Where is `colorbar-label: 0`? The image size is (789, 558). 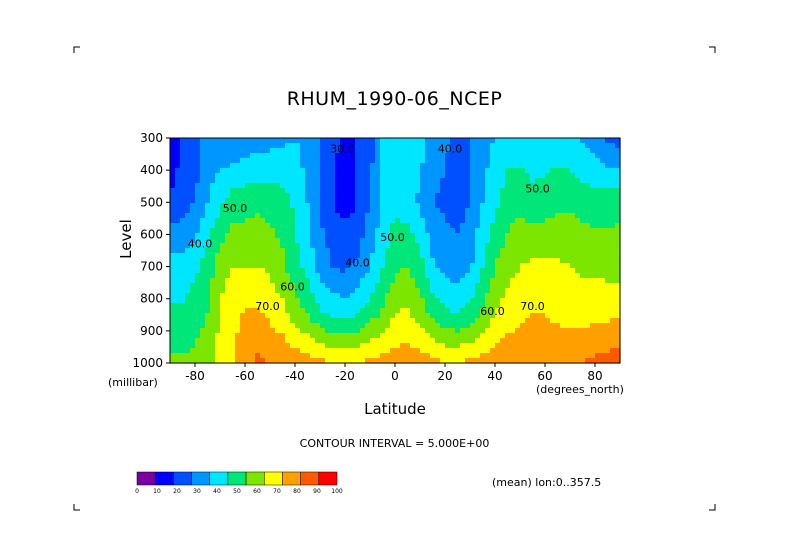 colorbar-label: 0 is located at coordinates (137, 491).